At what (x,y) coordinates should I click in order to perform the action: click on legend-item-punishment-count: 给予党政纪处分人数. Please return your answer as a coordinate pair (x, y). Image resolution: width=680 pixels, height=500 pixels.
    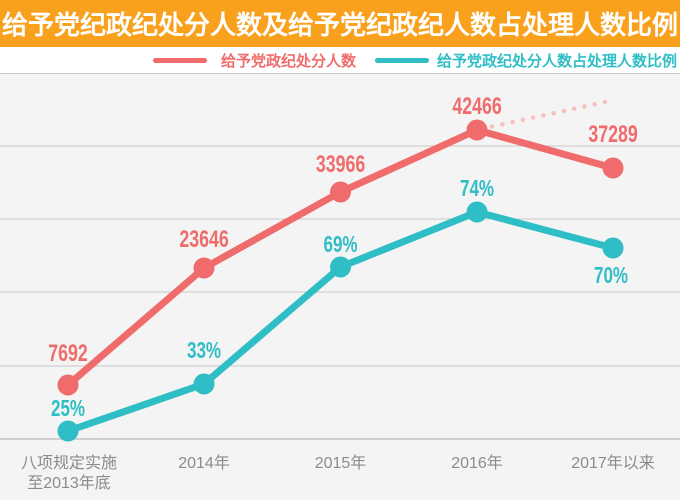
    Looking at the image, I should click on (254, 60).